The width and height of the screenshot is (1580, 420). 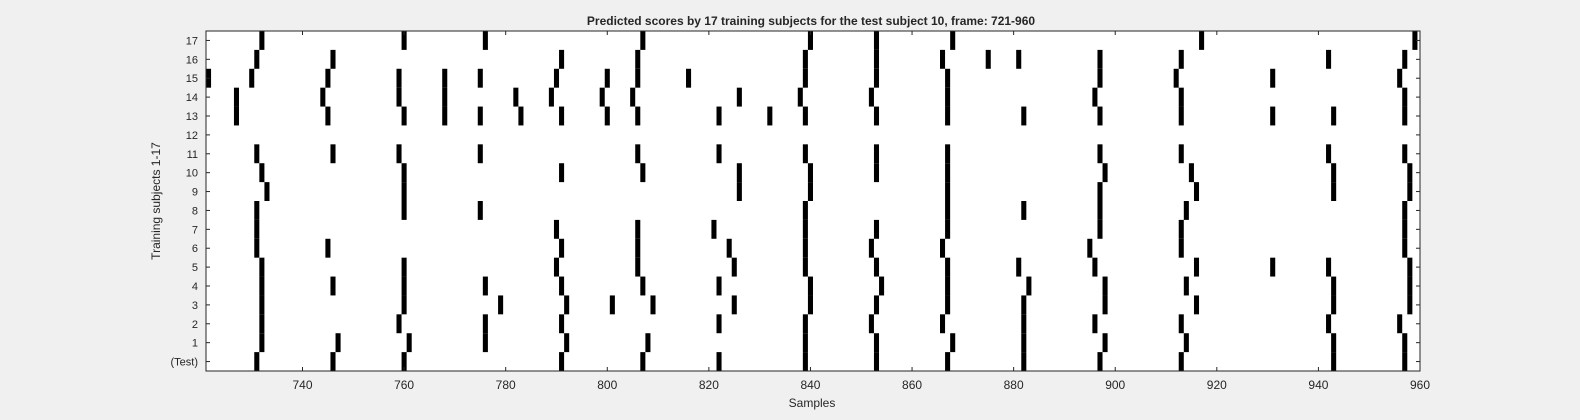 What do you see at coordinates (195, 230) in the screenshot?
I see `y-tick-label: 7` at bounding box center [195, 230].